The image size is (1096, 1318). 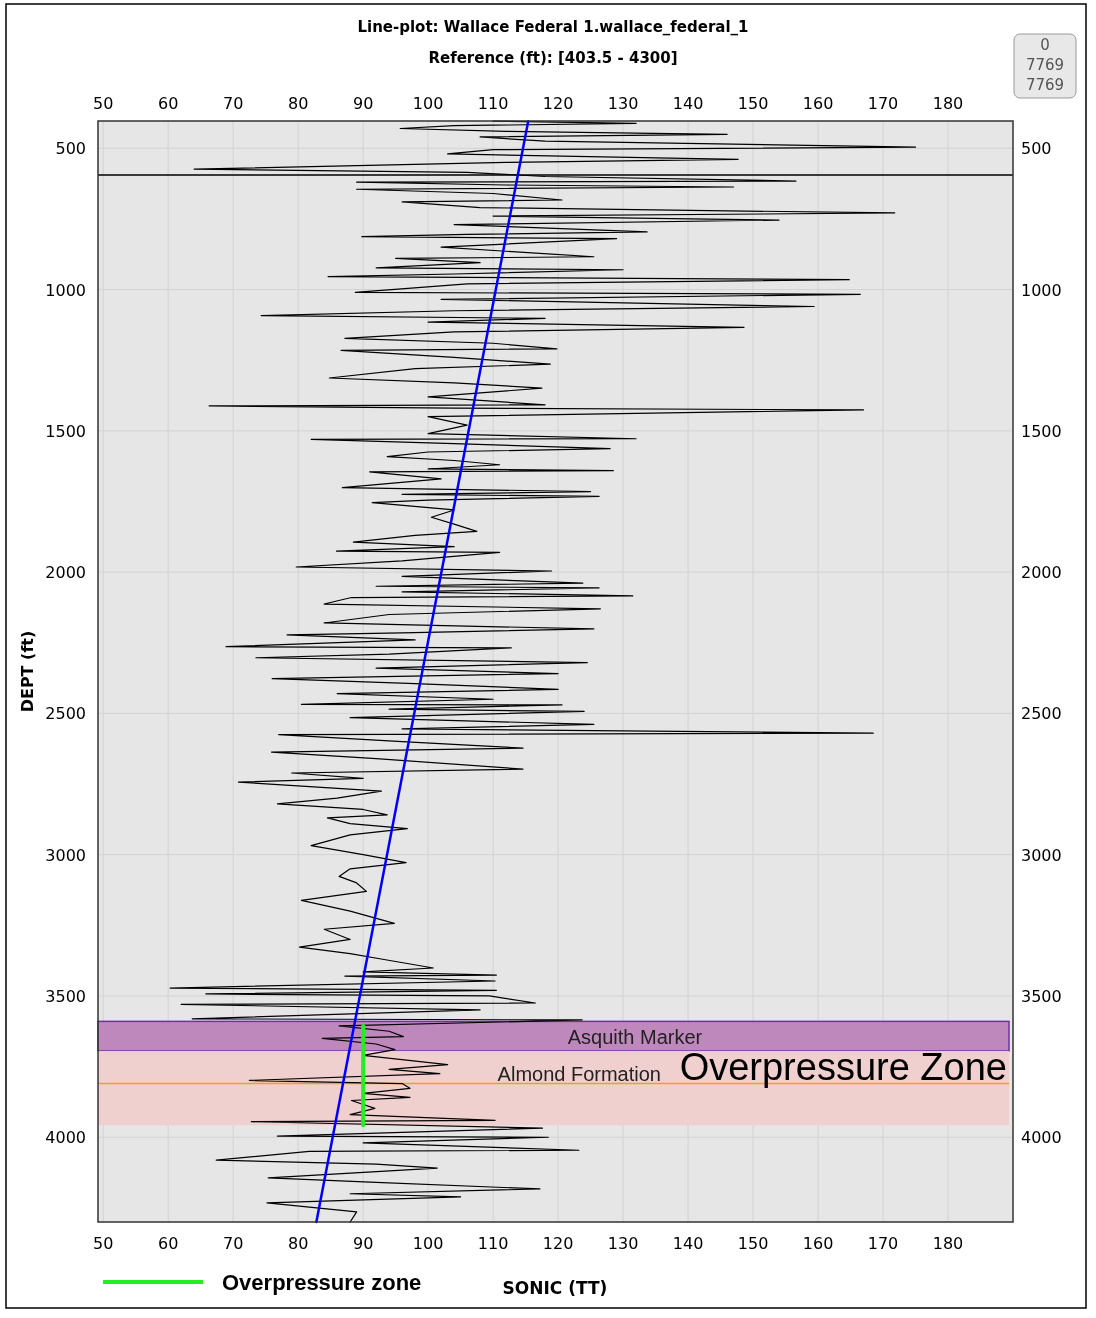 What do you see at coordinates (1041, 573) in the screenshot?
I see `y2-tick-label: 2000` at bounding box center [1041, 573].